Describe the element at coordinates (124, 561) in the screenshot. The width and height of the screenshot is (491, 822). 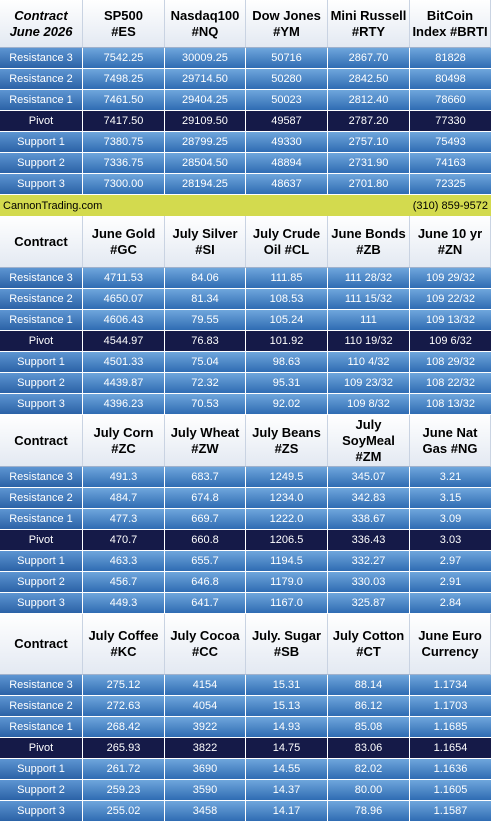
I see `value-cell: 463.3` at that location.